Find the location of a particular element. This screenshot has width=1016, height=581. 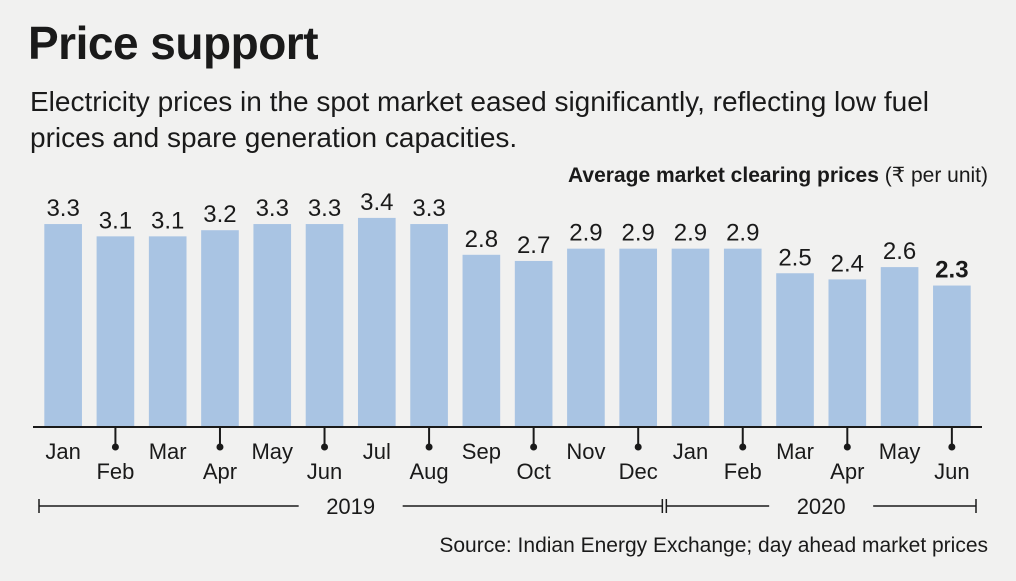

category-label-7: Aug is located at coordinates (429, 471).